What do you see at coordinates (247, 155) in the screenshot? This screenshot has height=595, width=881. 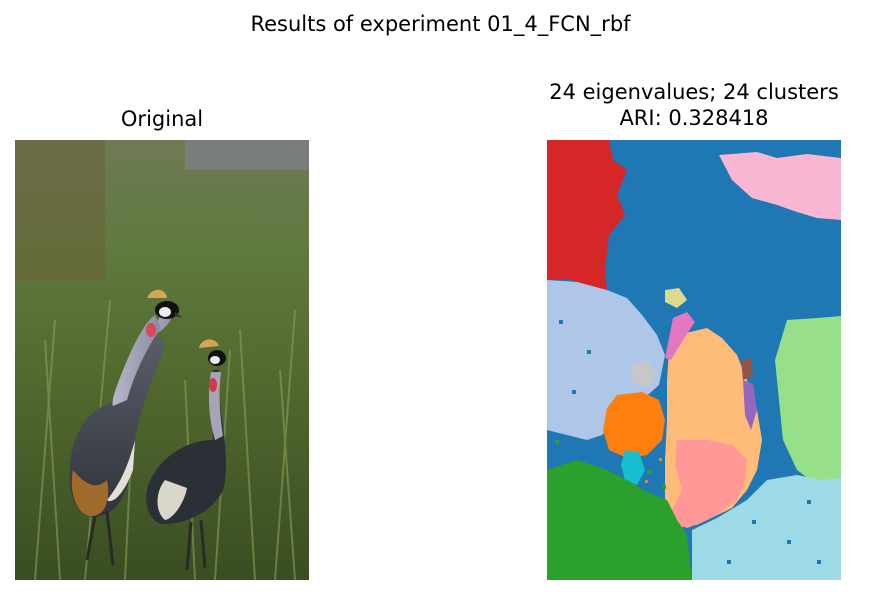 I see `background-haze` at bounding box center [247, 155].